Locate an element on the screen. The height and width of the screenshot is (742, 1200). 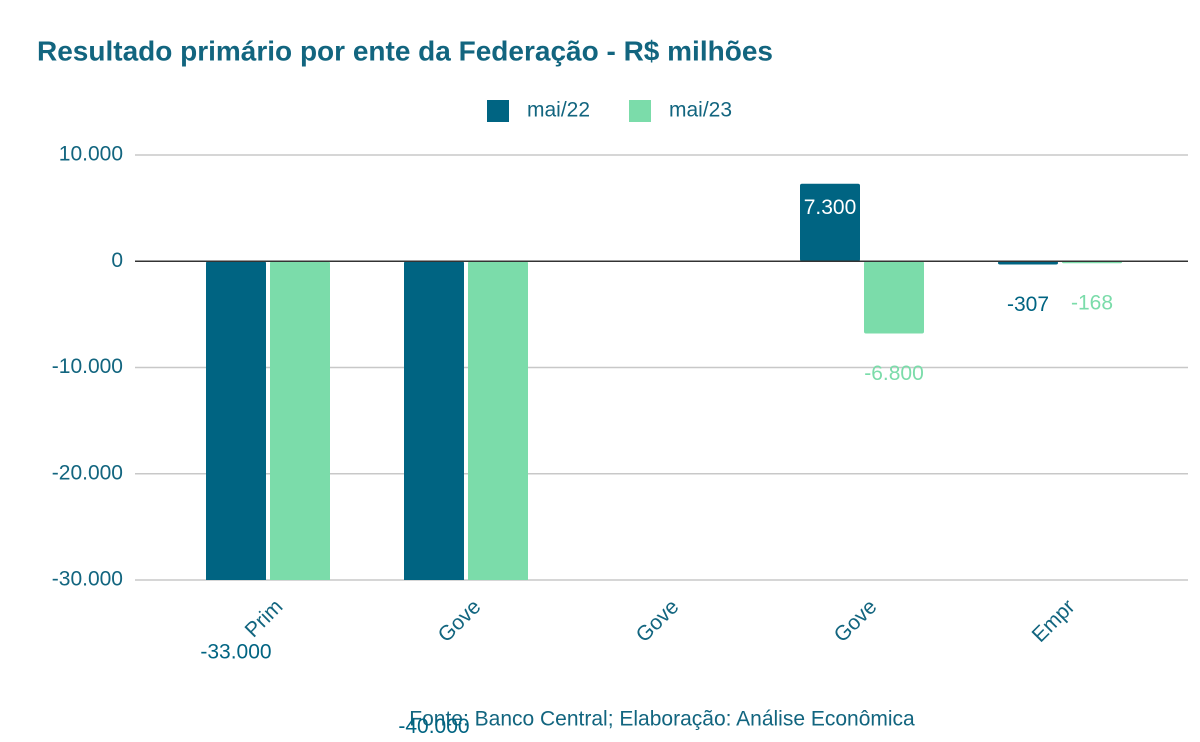
data-label: -6.800 is located at coordinates (894, 373).